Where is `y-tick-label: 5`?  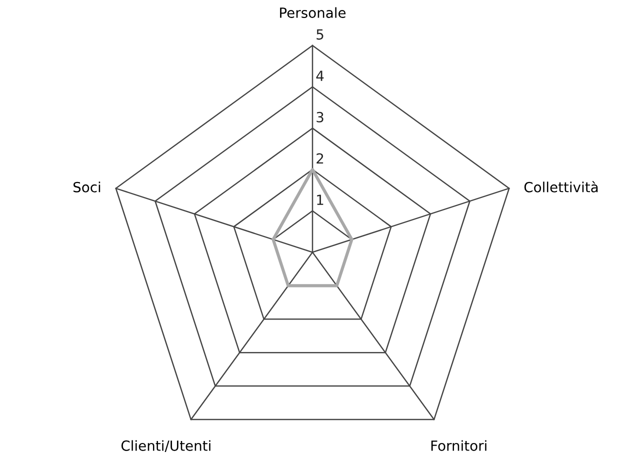 y-tick-label: 5 is located at coordinates (320, 34).